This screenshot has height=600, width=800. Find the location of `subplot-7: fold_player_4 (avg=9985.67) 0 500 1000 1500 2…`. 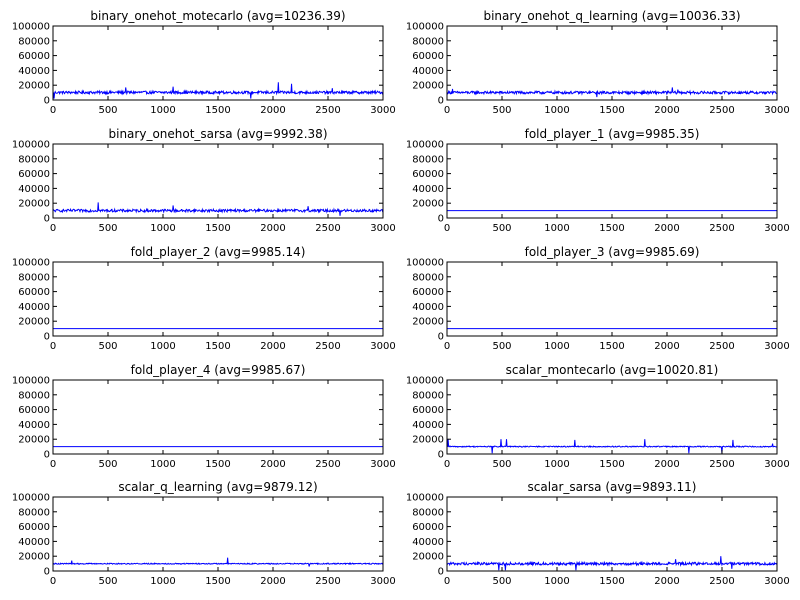

subplot-7: fold_player_4 (avg=9985.67) 0 500 1000 1500 2… is located at coordinates (204, 416).